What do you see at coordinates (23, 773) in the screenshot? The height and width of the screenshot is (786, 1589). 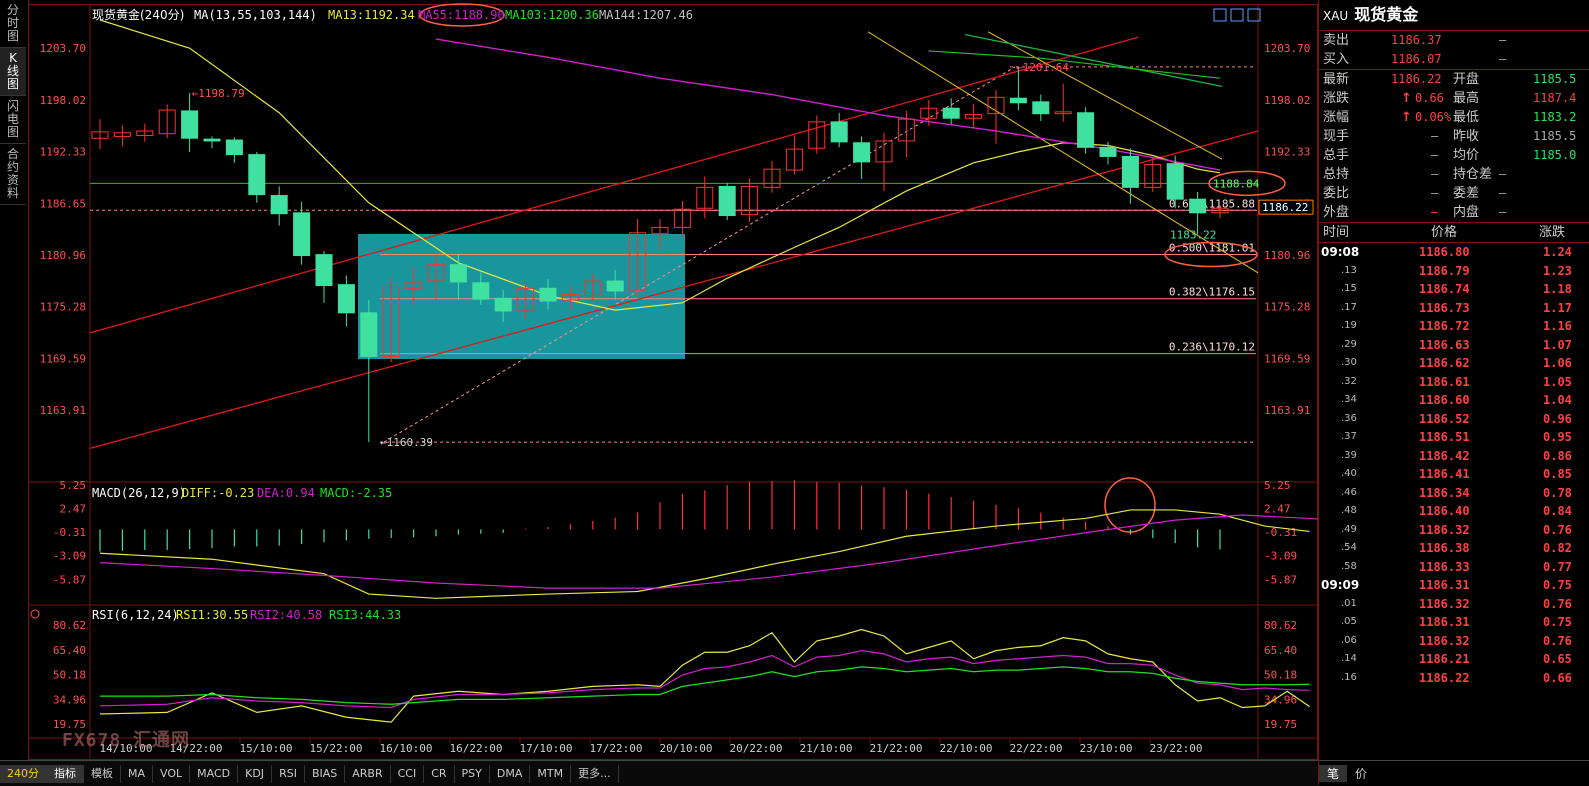 I see `period-label: 240分` at bounding box center [23, 773].